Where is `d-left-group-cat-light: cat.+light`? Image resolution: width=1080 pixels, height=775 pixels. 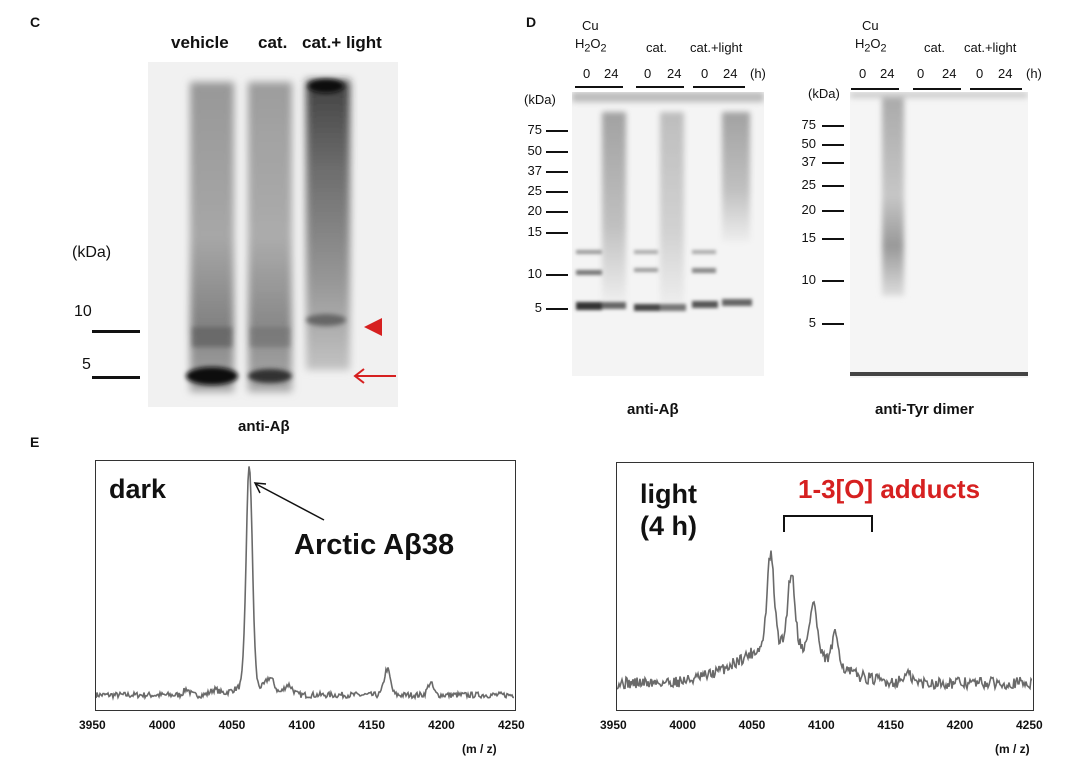
d-left-group-cat-light: cat.+light is located at coordinates (716, 47).